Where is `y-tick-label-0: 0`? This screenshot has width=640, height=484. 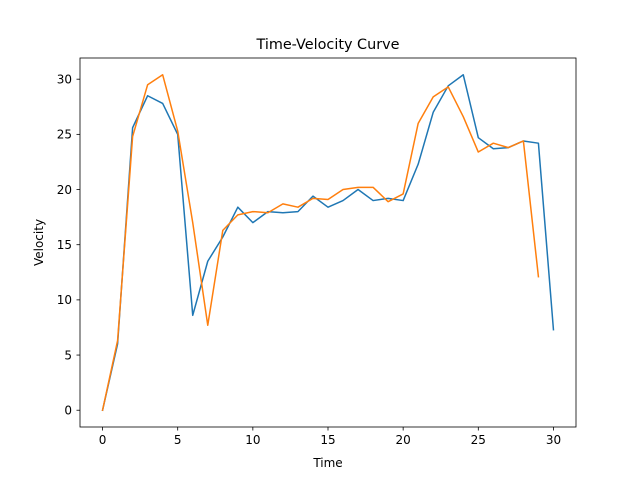 y-tick-label-0: 0 is located at coordinates (68, 411).